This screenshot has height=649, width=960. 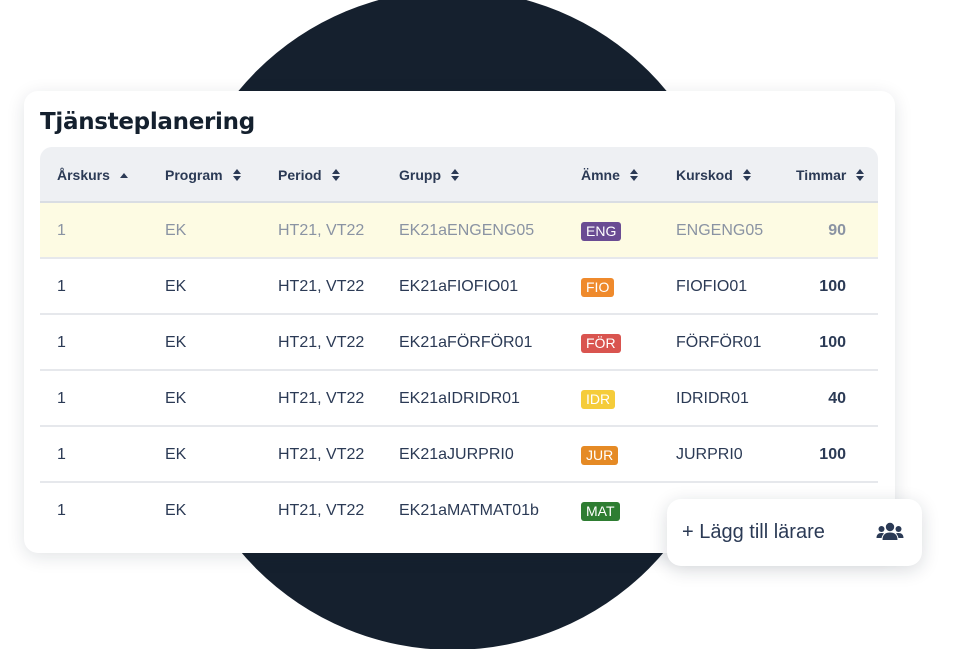 I want to click on cell-kurskod: FÖRFÖR01, so click(x=719, y=342).